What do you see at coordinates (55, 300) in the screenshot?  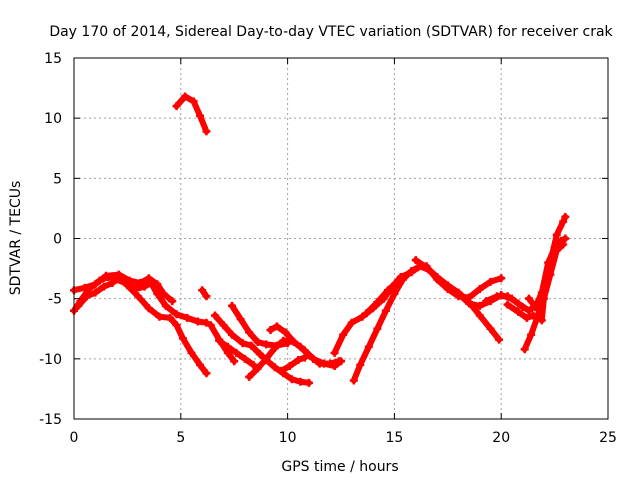 I see `y-tick-label: -5` at bounding box center [55, 300].